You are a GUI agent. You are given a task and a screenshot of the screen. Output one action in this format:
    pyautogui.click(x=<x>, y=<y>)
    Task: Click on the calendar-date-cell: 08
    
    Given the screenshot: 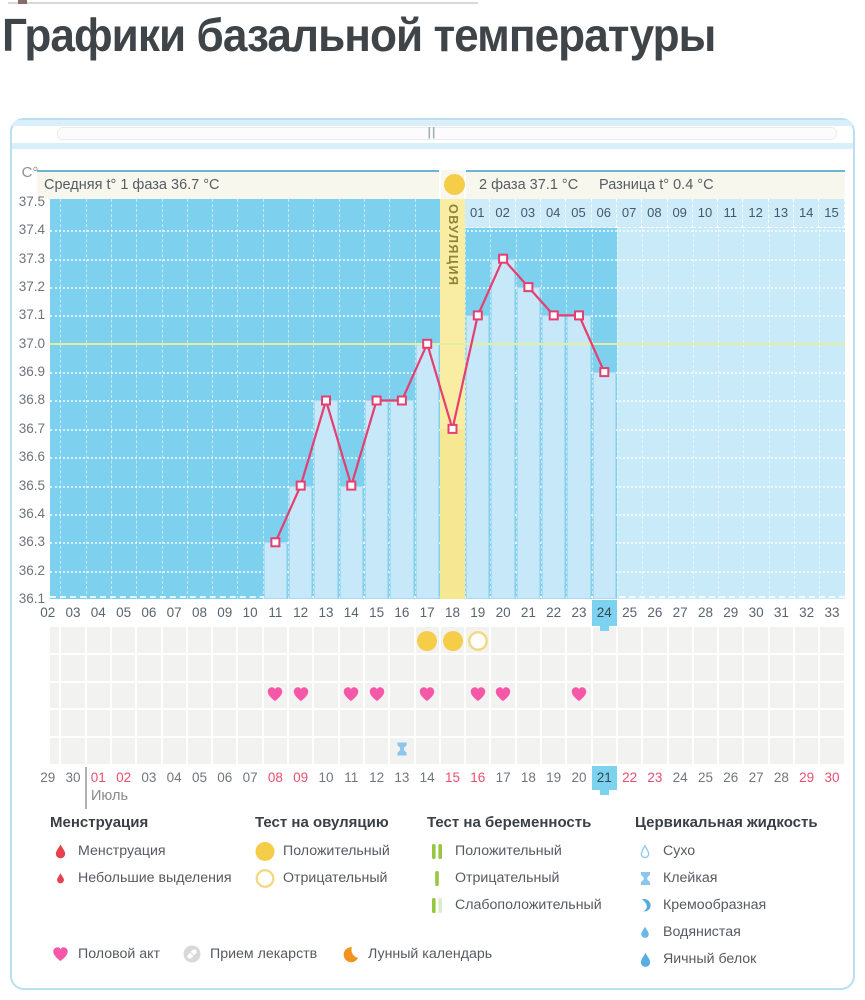 What is the action you would take?
    pyautogui.click(x=275, y=777)
    